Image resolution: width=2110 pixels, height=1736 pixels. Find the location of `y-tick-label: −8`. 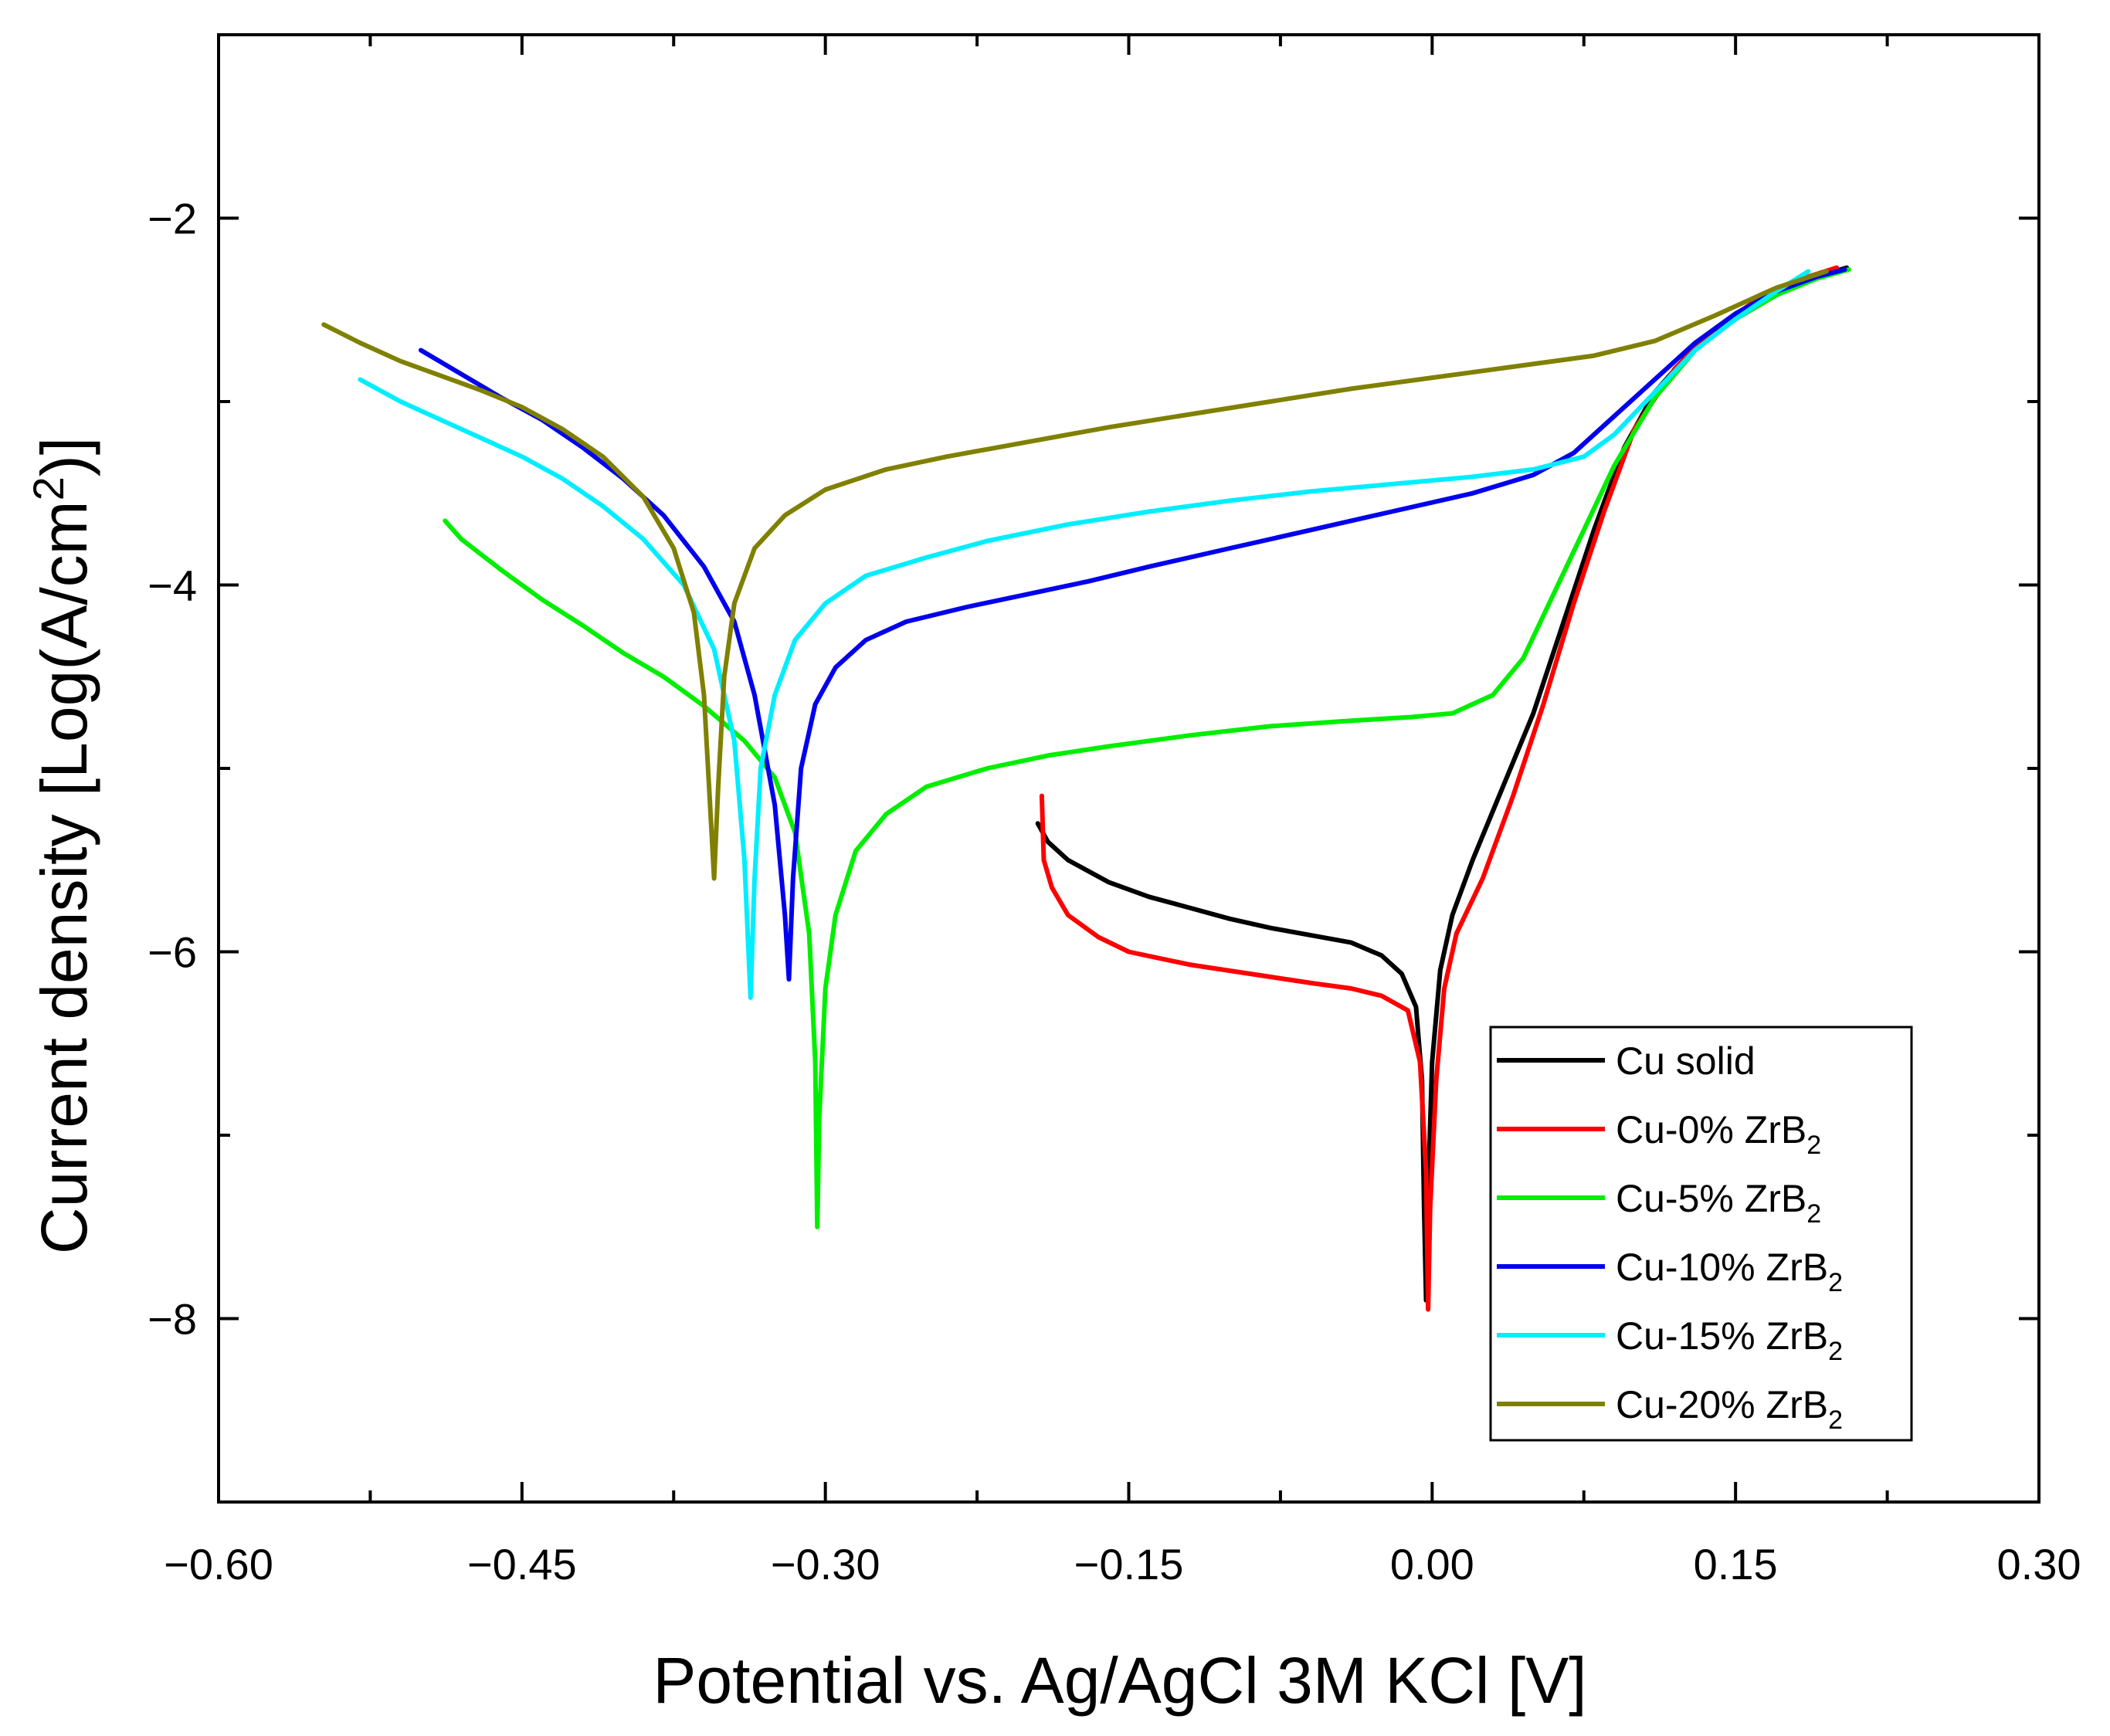

y-tick-label: −8 is located at coordinates (172, 1319).